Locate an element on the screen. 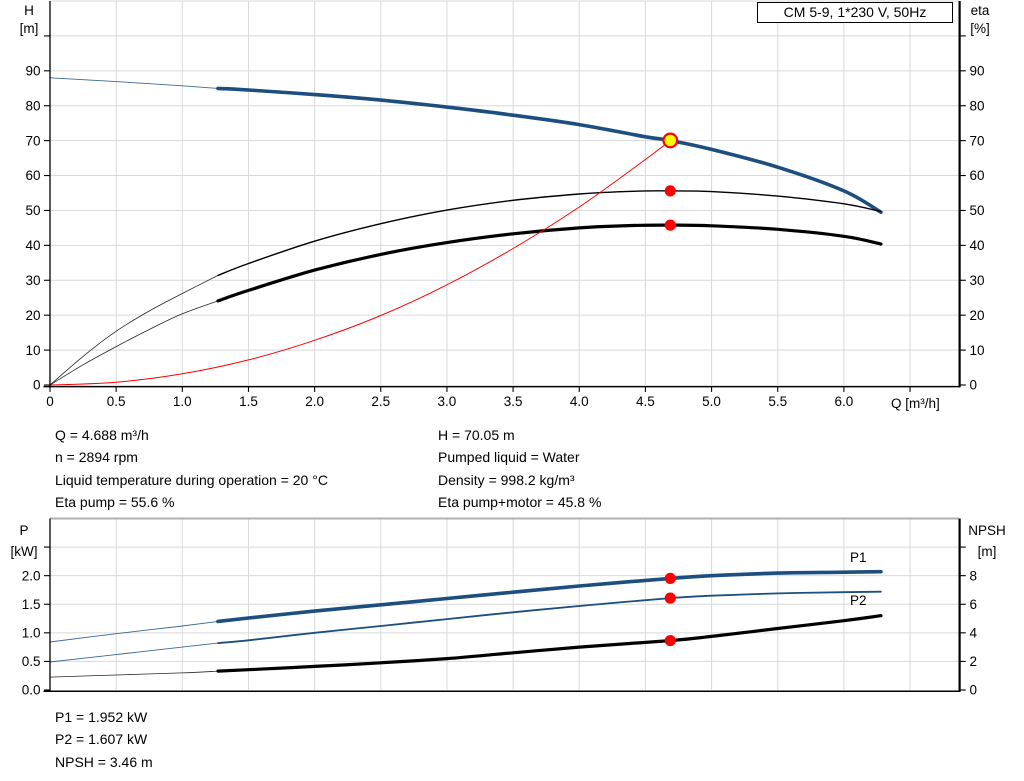 The height and width of the screenshot is (781, 1024). right-tick-labels: 0 2 4 6 8 is located at coordinates (974, 632).